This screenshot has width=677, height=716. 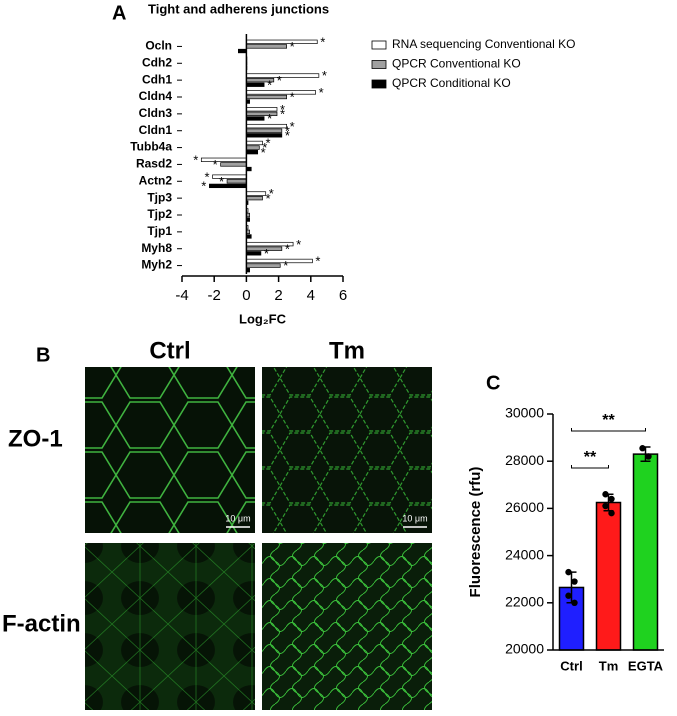 What do you see at coordinates (451, 83) in the screenshot?
I see `legend-label: QPCR Conditional KO` at bounding box center [451, 83].